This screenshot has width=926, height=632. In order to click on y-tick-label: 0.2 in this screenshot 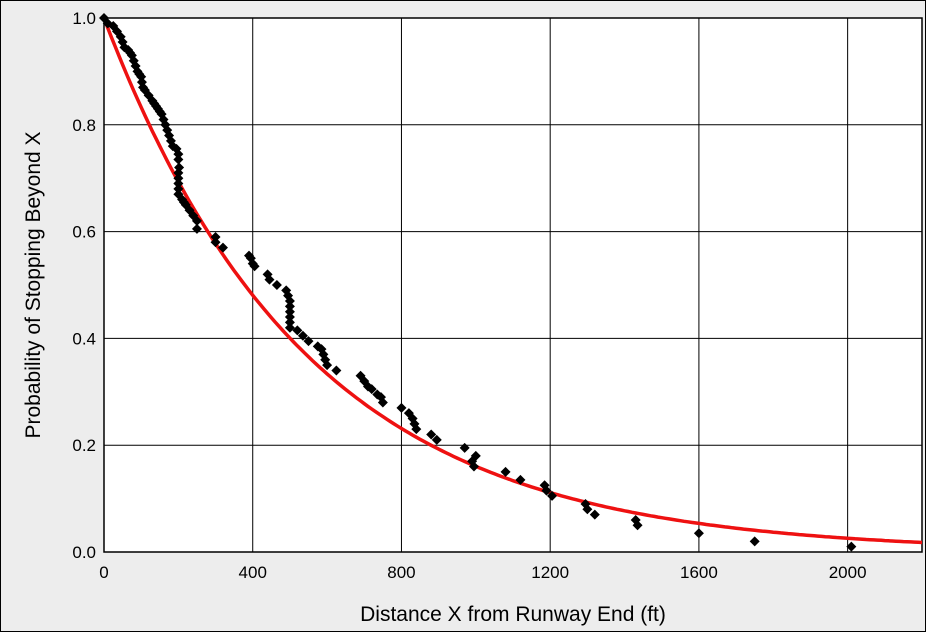, I will do `click(84, 445)`.